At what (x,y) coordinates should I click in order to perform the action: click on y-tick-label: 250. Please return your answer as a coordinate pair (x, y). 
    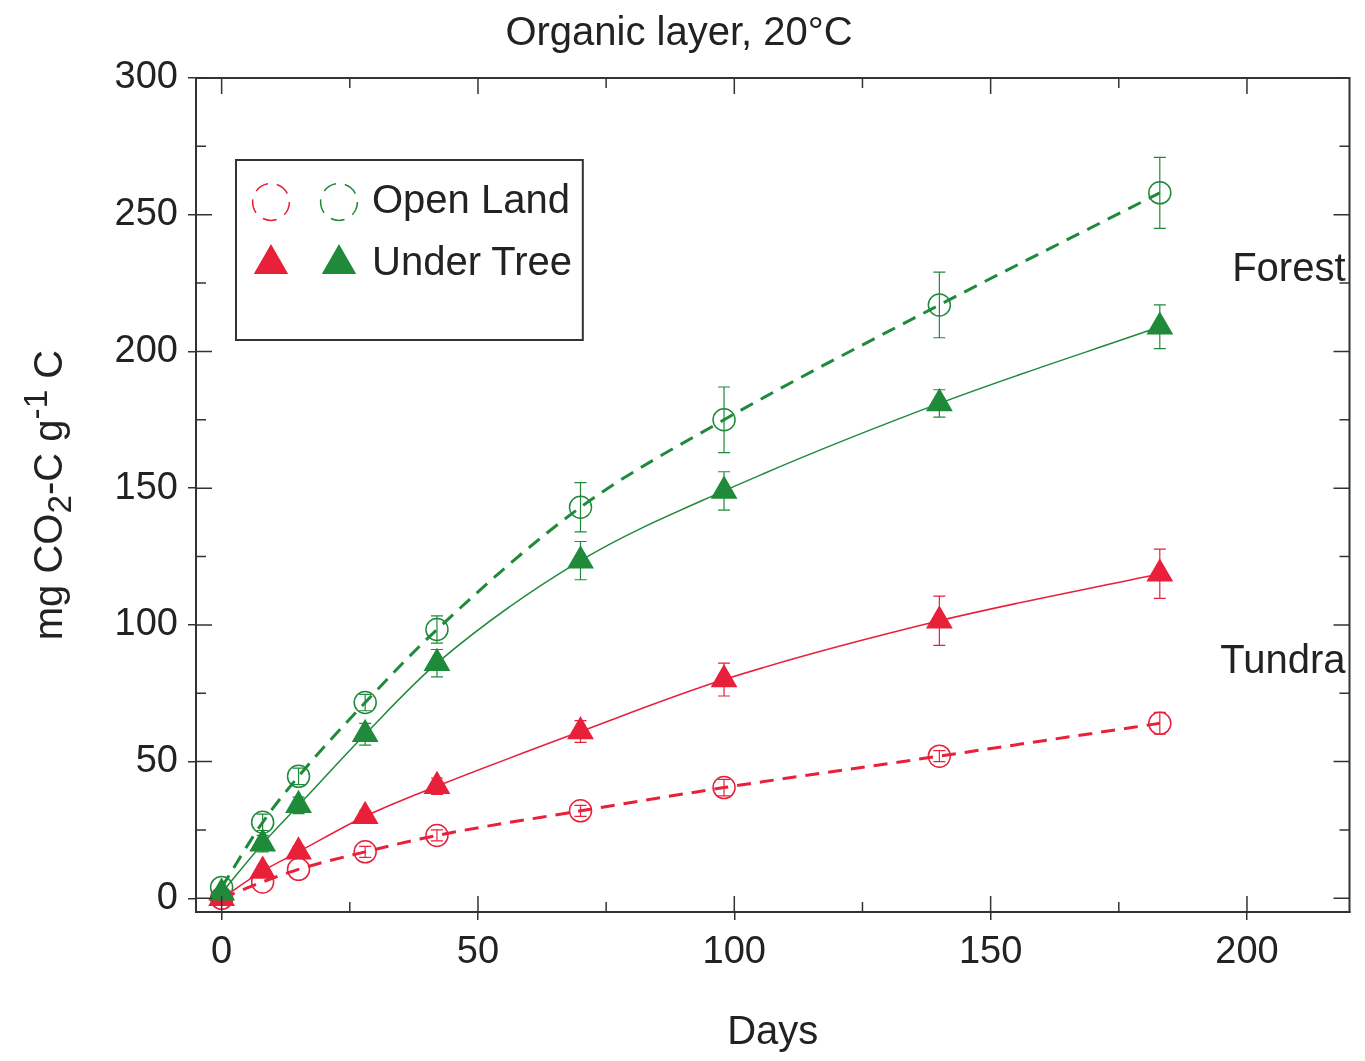
    Looking at the image, I should click on (146, 212).